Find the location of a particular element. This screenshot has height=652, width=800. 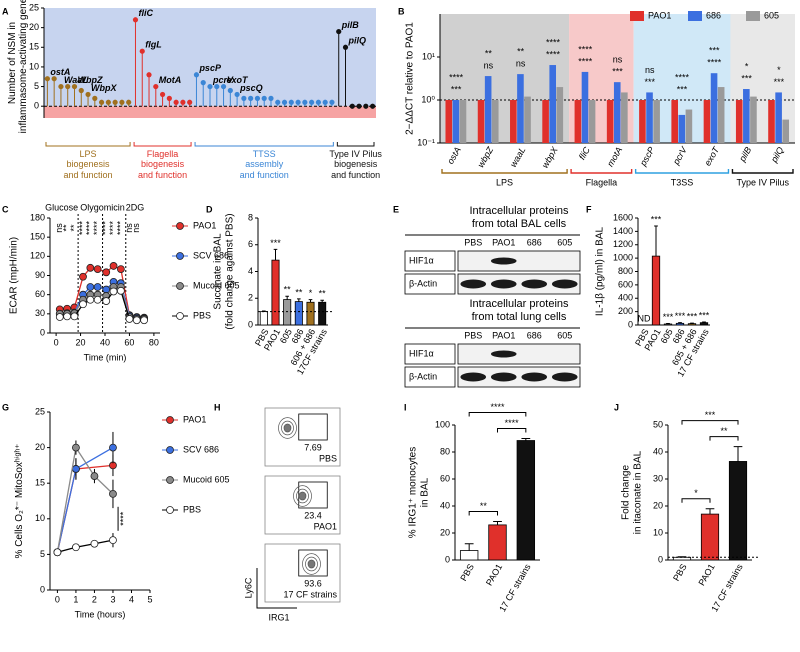

bracket-label: * is located at coordinates (696, 493).